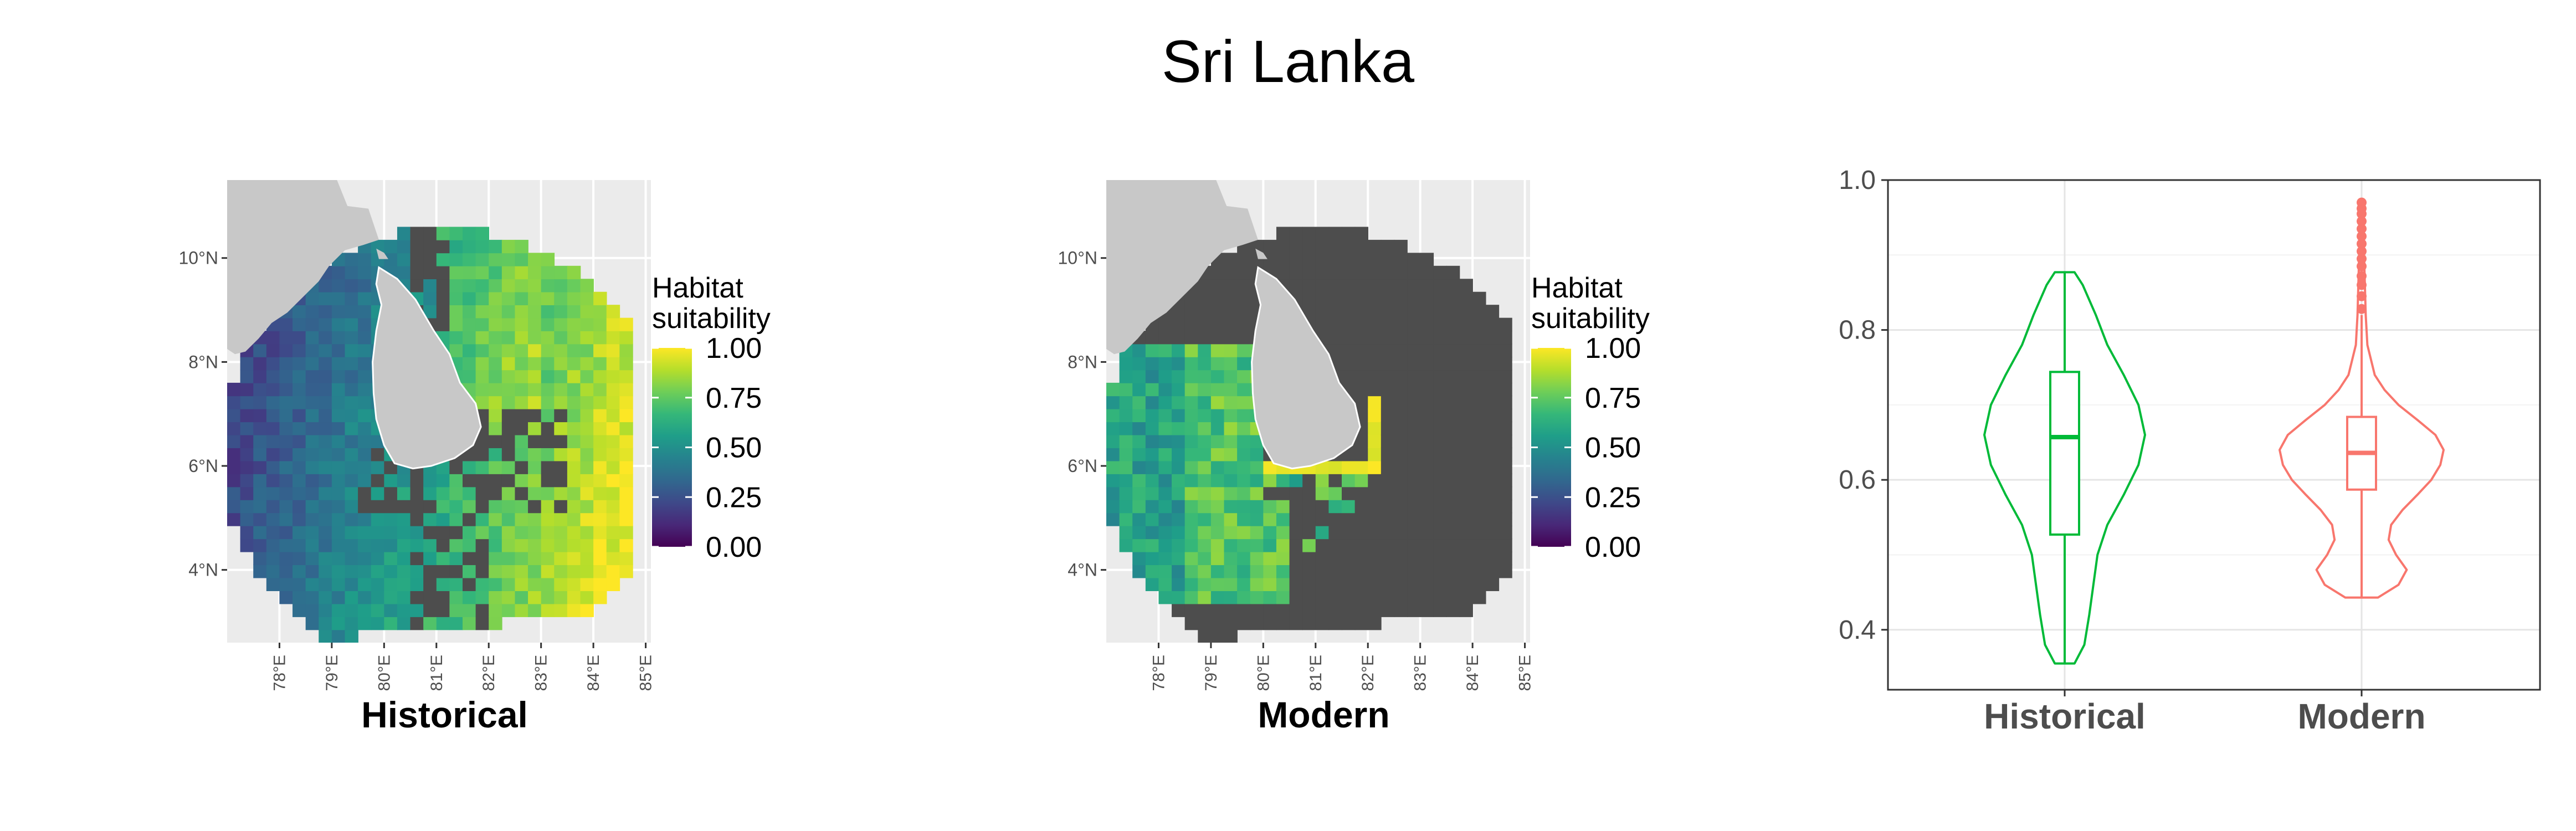 The height and width of the screenshot is (831, 2576). I want to click on india-landmass, so click(1182, 267).